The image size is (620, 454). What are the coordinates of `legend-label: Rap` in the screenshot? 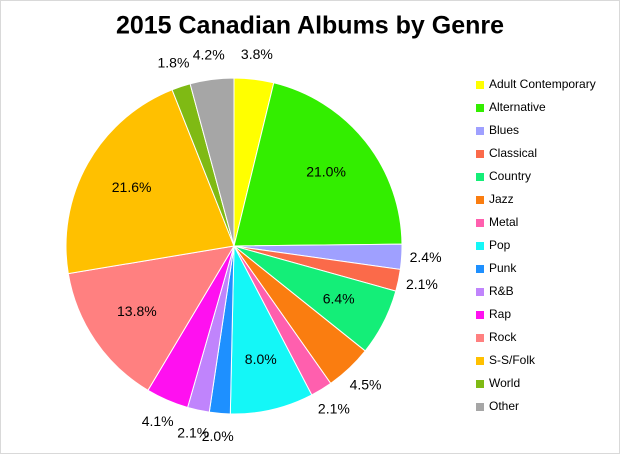 It's located at (500, 314).